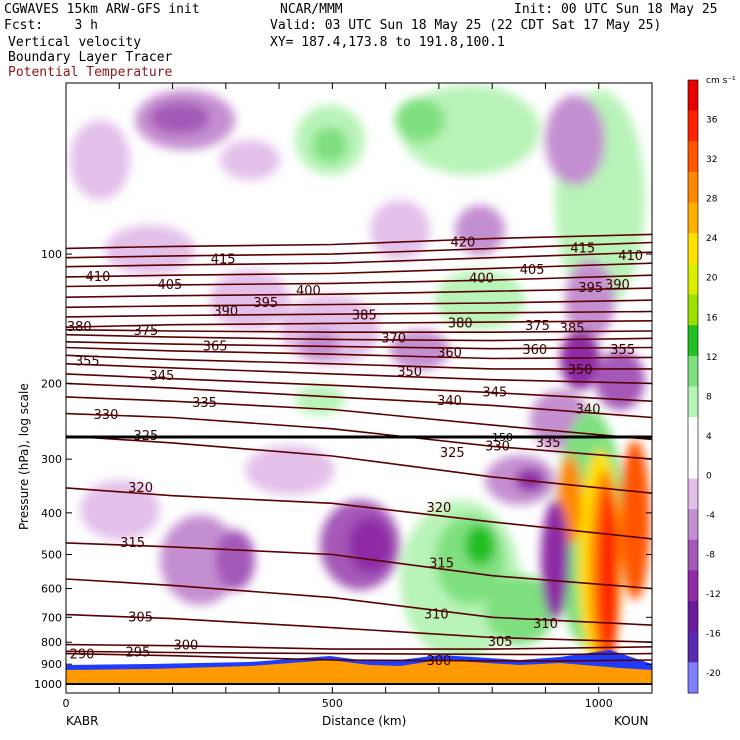  I want to click on y-tick-label: 300, so click(51, 459).